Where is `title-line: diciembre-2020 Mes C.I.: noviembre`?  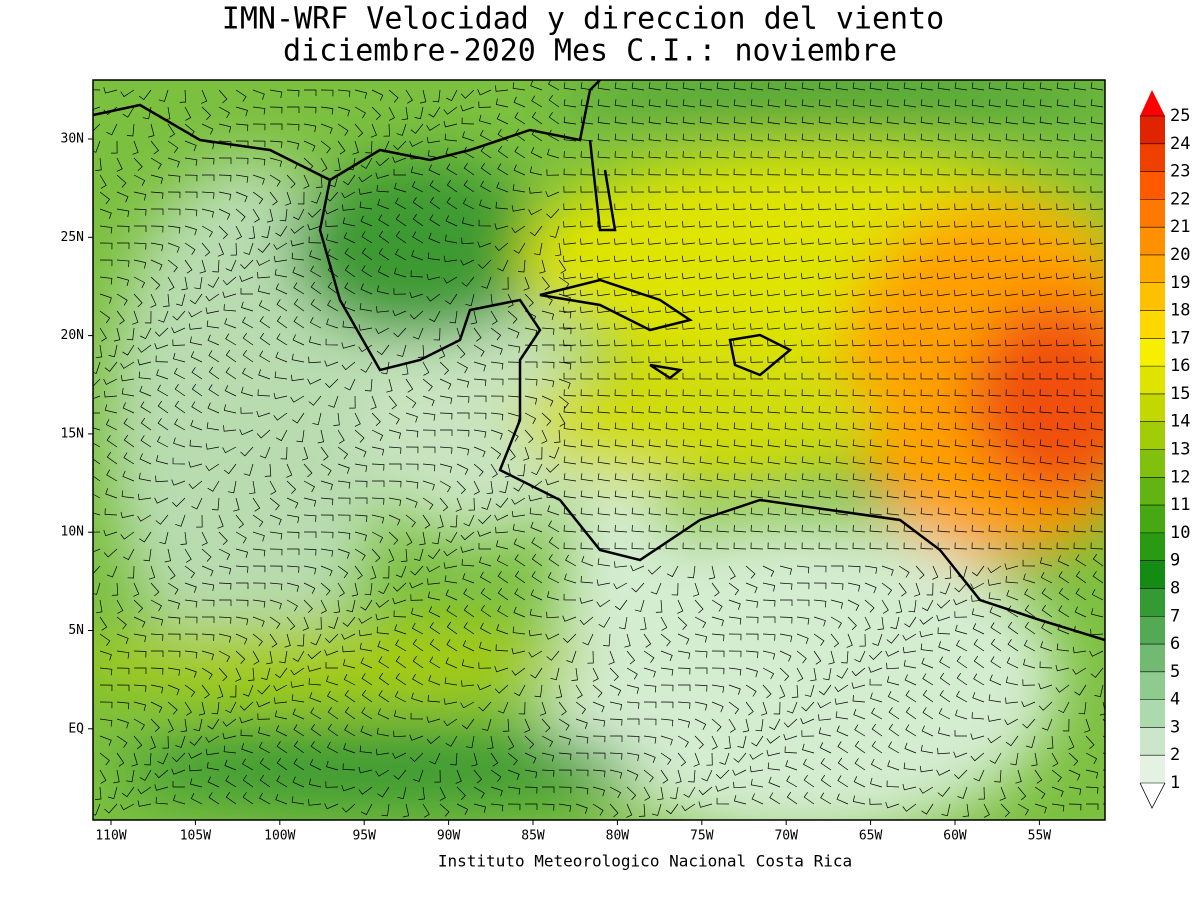 title-line: diciembre-2020 Mes C.I.: noviembre is located at coordinates (590, 51).